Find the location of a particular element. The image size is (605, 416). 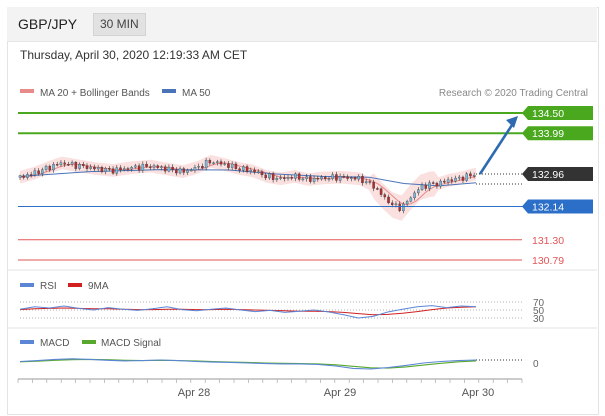

legend-label-macd: MACD is located at coordinates (54, 343).